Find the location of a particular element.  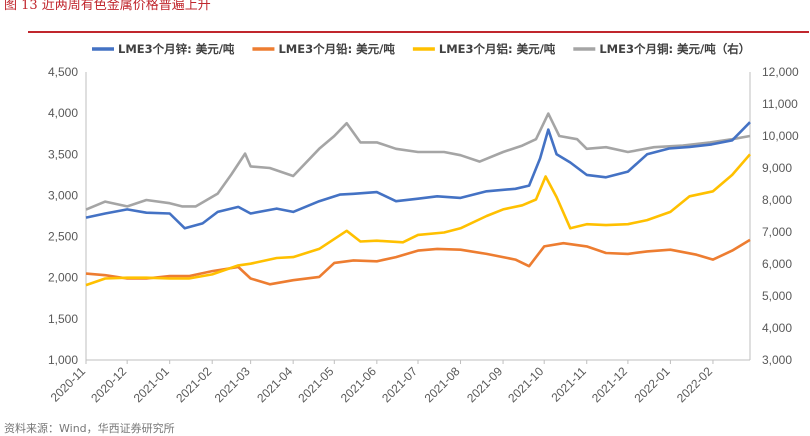

right-tick-label: 4,000 is located at coordinates (777, 328).